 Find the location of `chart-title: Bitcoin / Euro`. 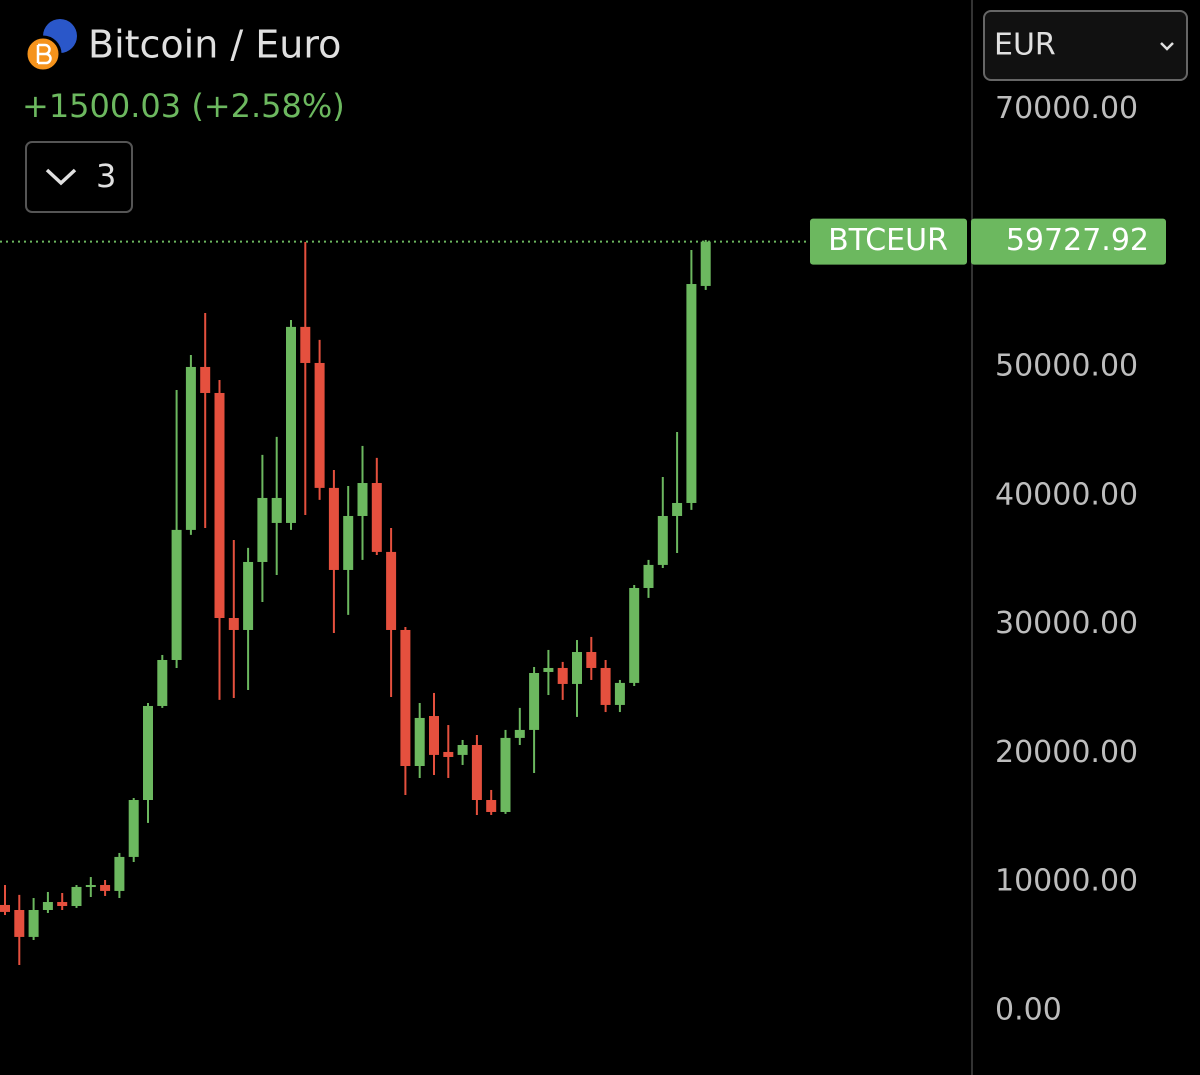

chart-title: Bitcoin / Euro is located at coordinates (214, 45).